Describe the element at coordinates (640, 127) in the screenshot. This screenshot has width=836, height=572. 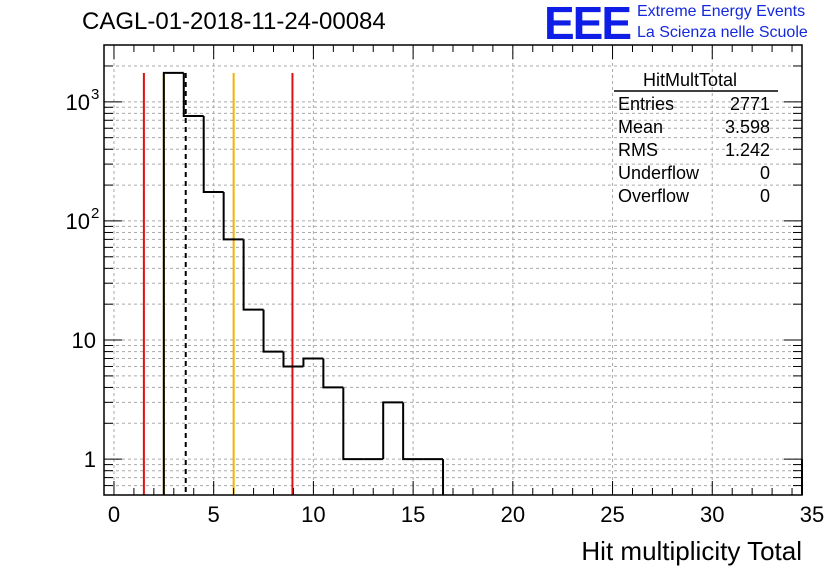
I see `stats-label-1: Mean` at that location.